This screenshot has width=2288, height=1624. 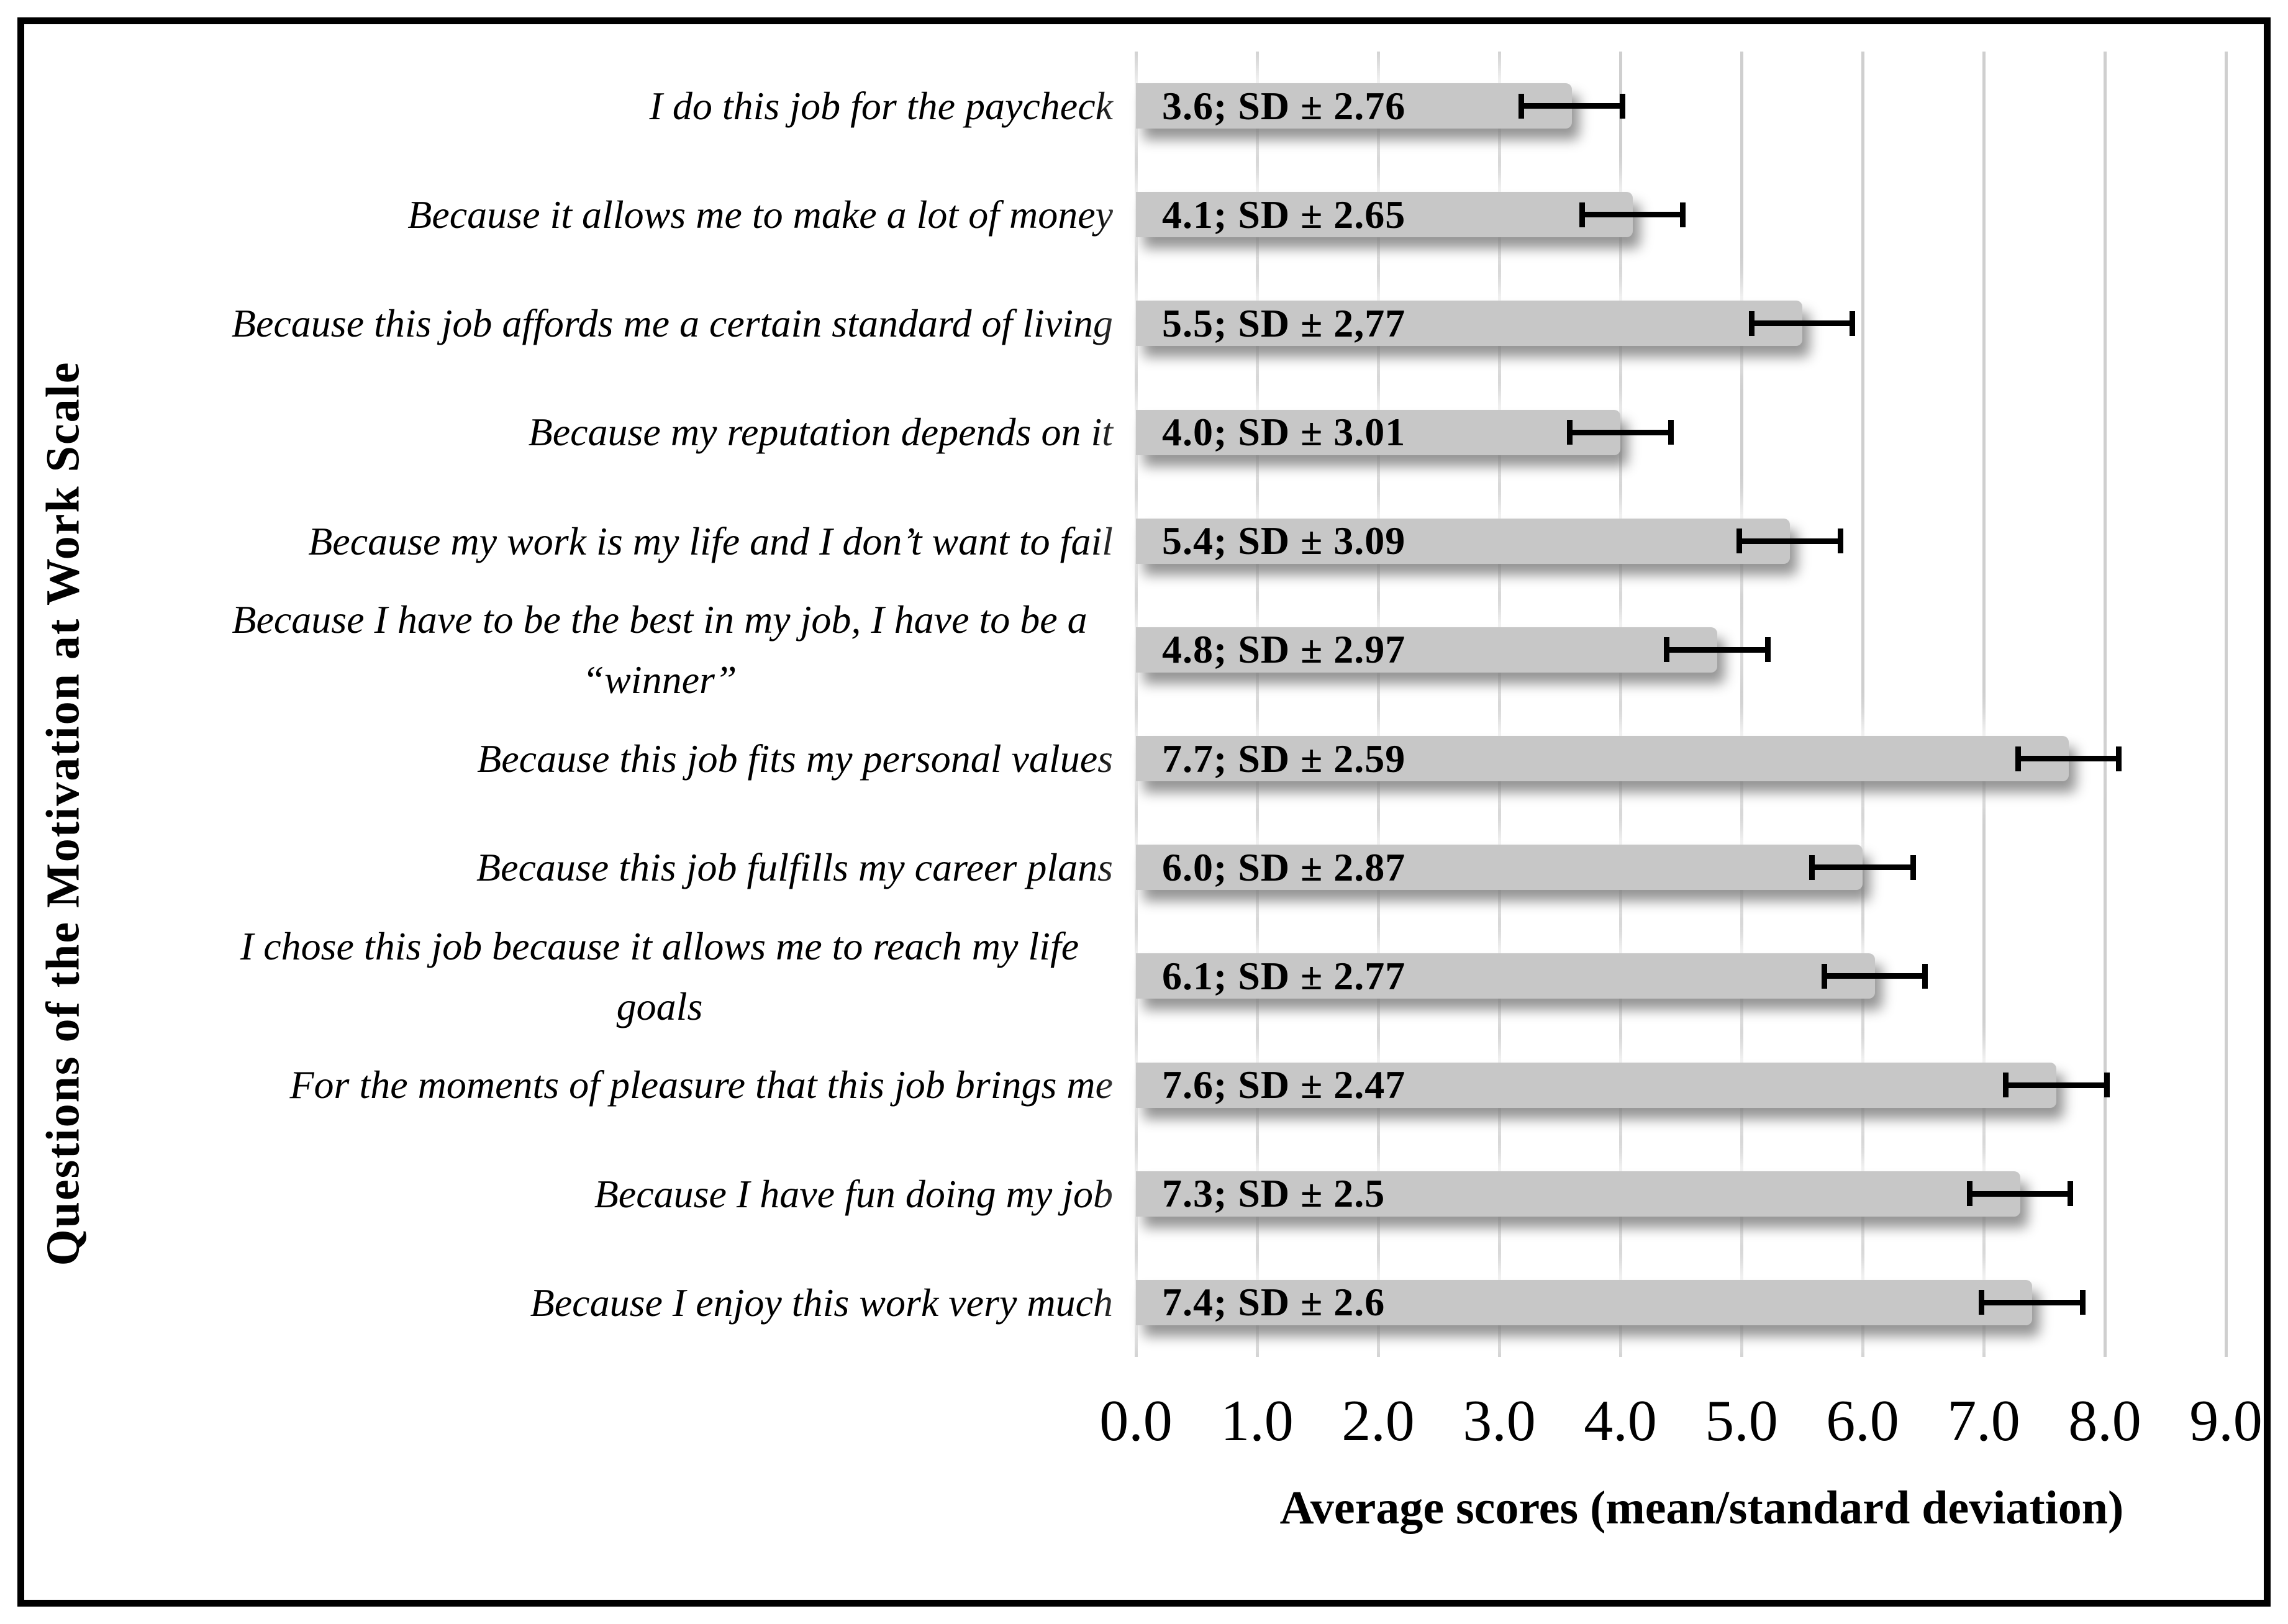 What do you see at coordinates (1426, 650) in the screenshot?
I see `bar: 4.8; SD ± 2.97` at bounding box center [1426, 650].